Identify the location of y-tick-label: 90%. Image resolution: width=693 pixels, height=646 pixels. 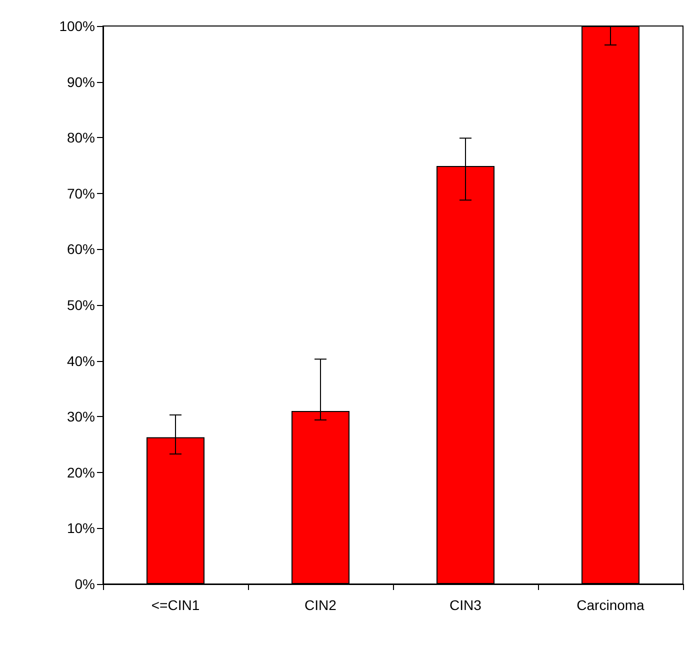
(80, 82).